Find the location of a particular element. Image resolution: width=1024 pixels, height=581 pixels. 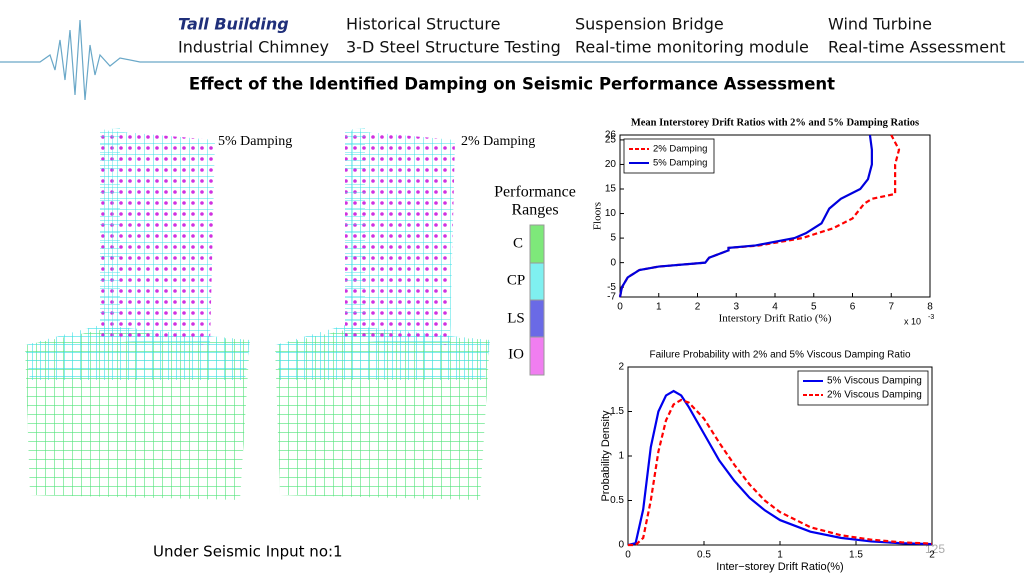

nav-item: Wind Turbine is located at coordinates (880, 24).